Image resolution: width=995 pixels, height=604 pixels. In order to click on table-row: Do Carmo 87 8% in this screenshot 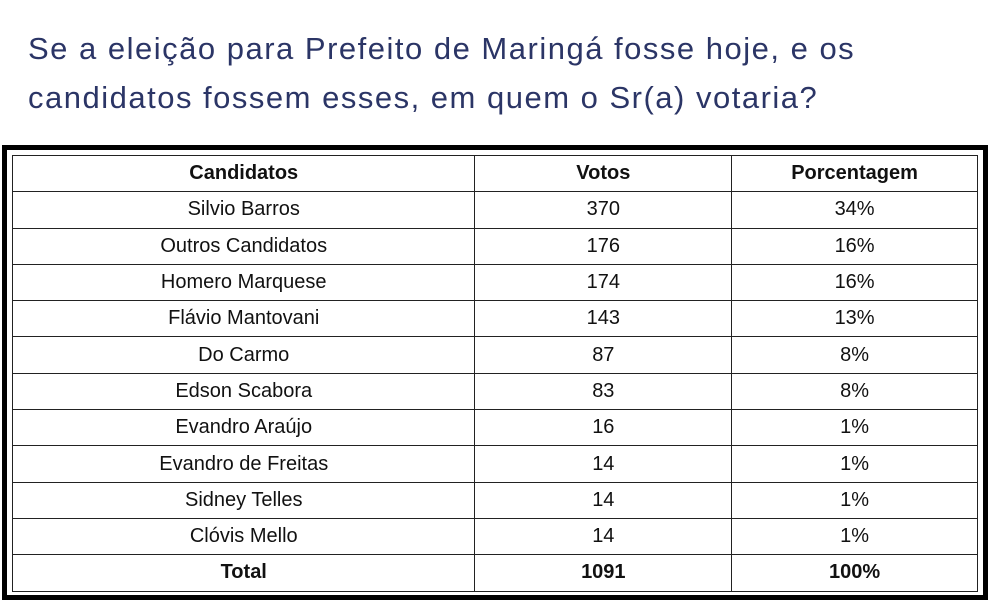, I will do `click(494, 355)`.